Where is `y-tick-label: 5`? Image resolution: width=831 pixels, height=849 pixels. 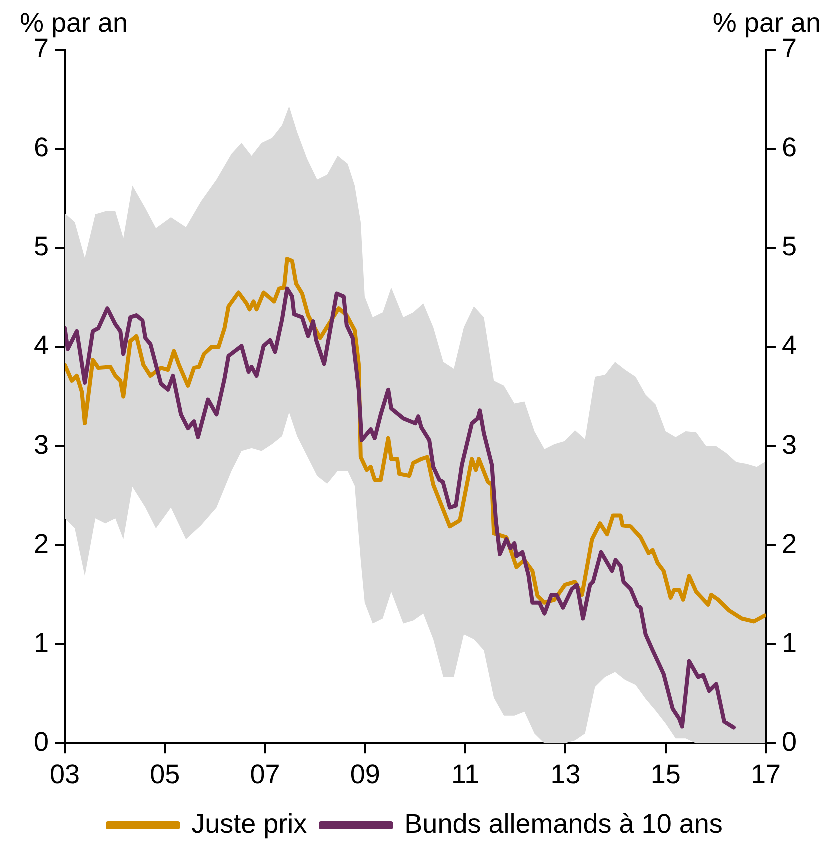 y-tick-label: 5 is located at coordinates (42, 247).